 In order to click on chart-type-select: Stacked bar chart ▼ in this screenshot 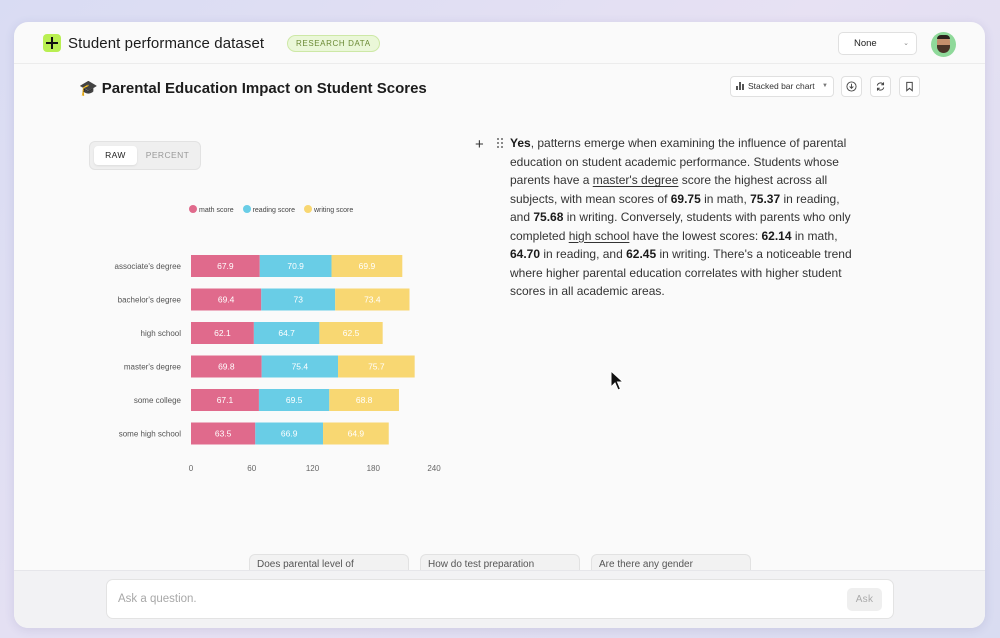, I will do `click(782, 86)`.